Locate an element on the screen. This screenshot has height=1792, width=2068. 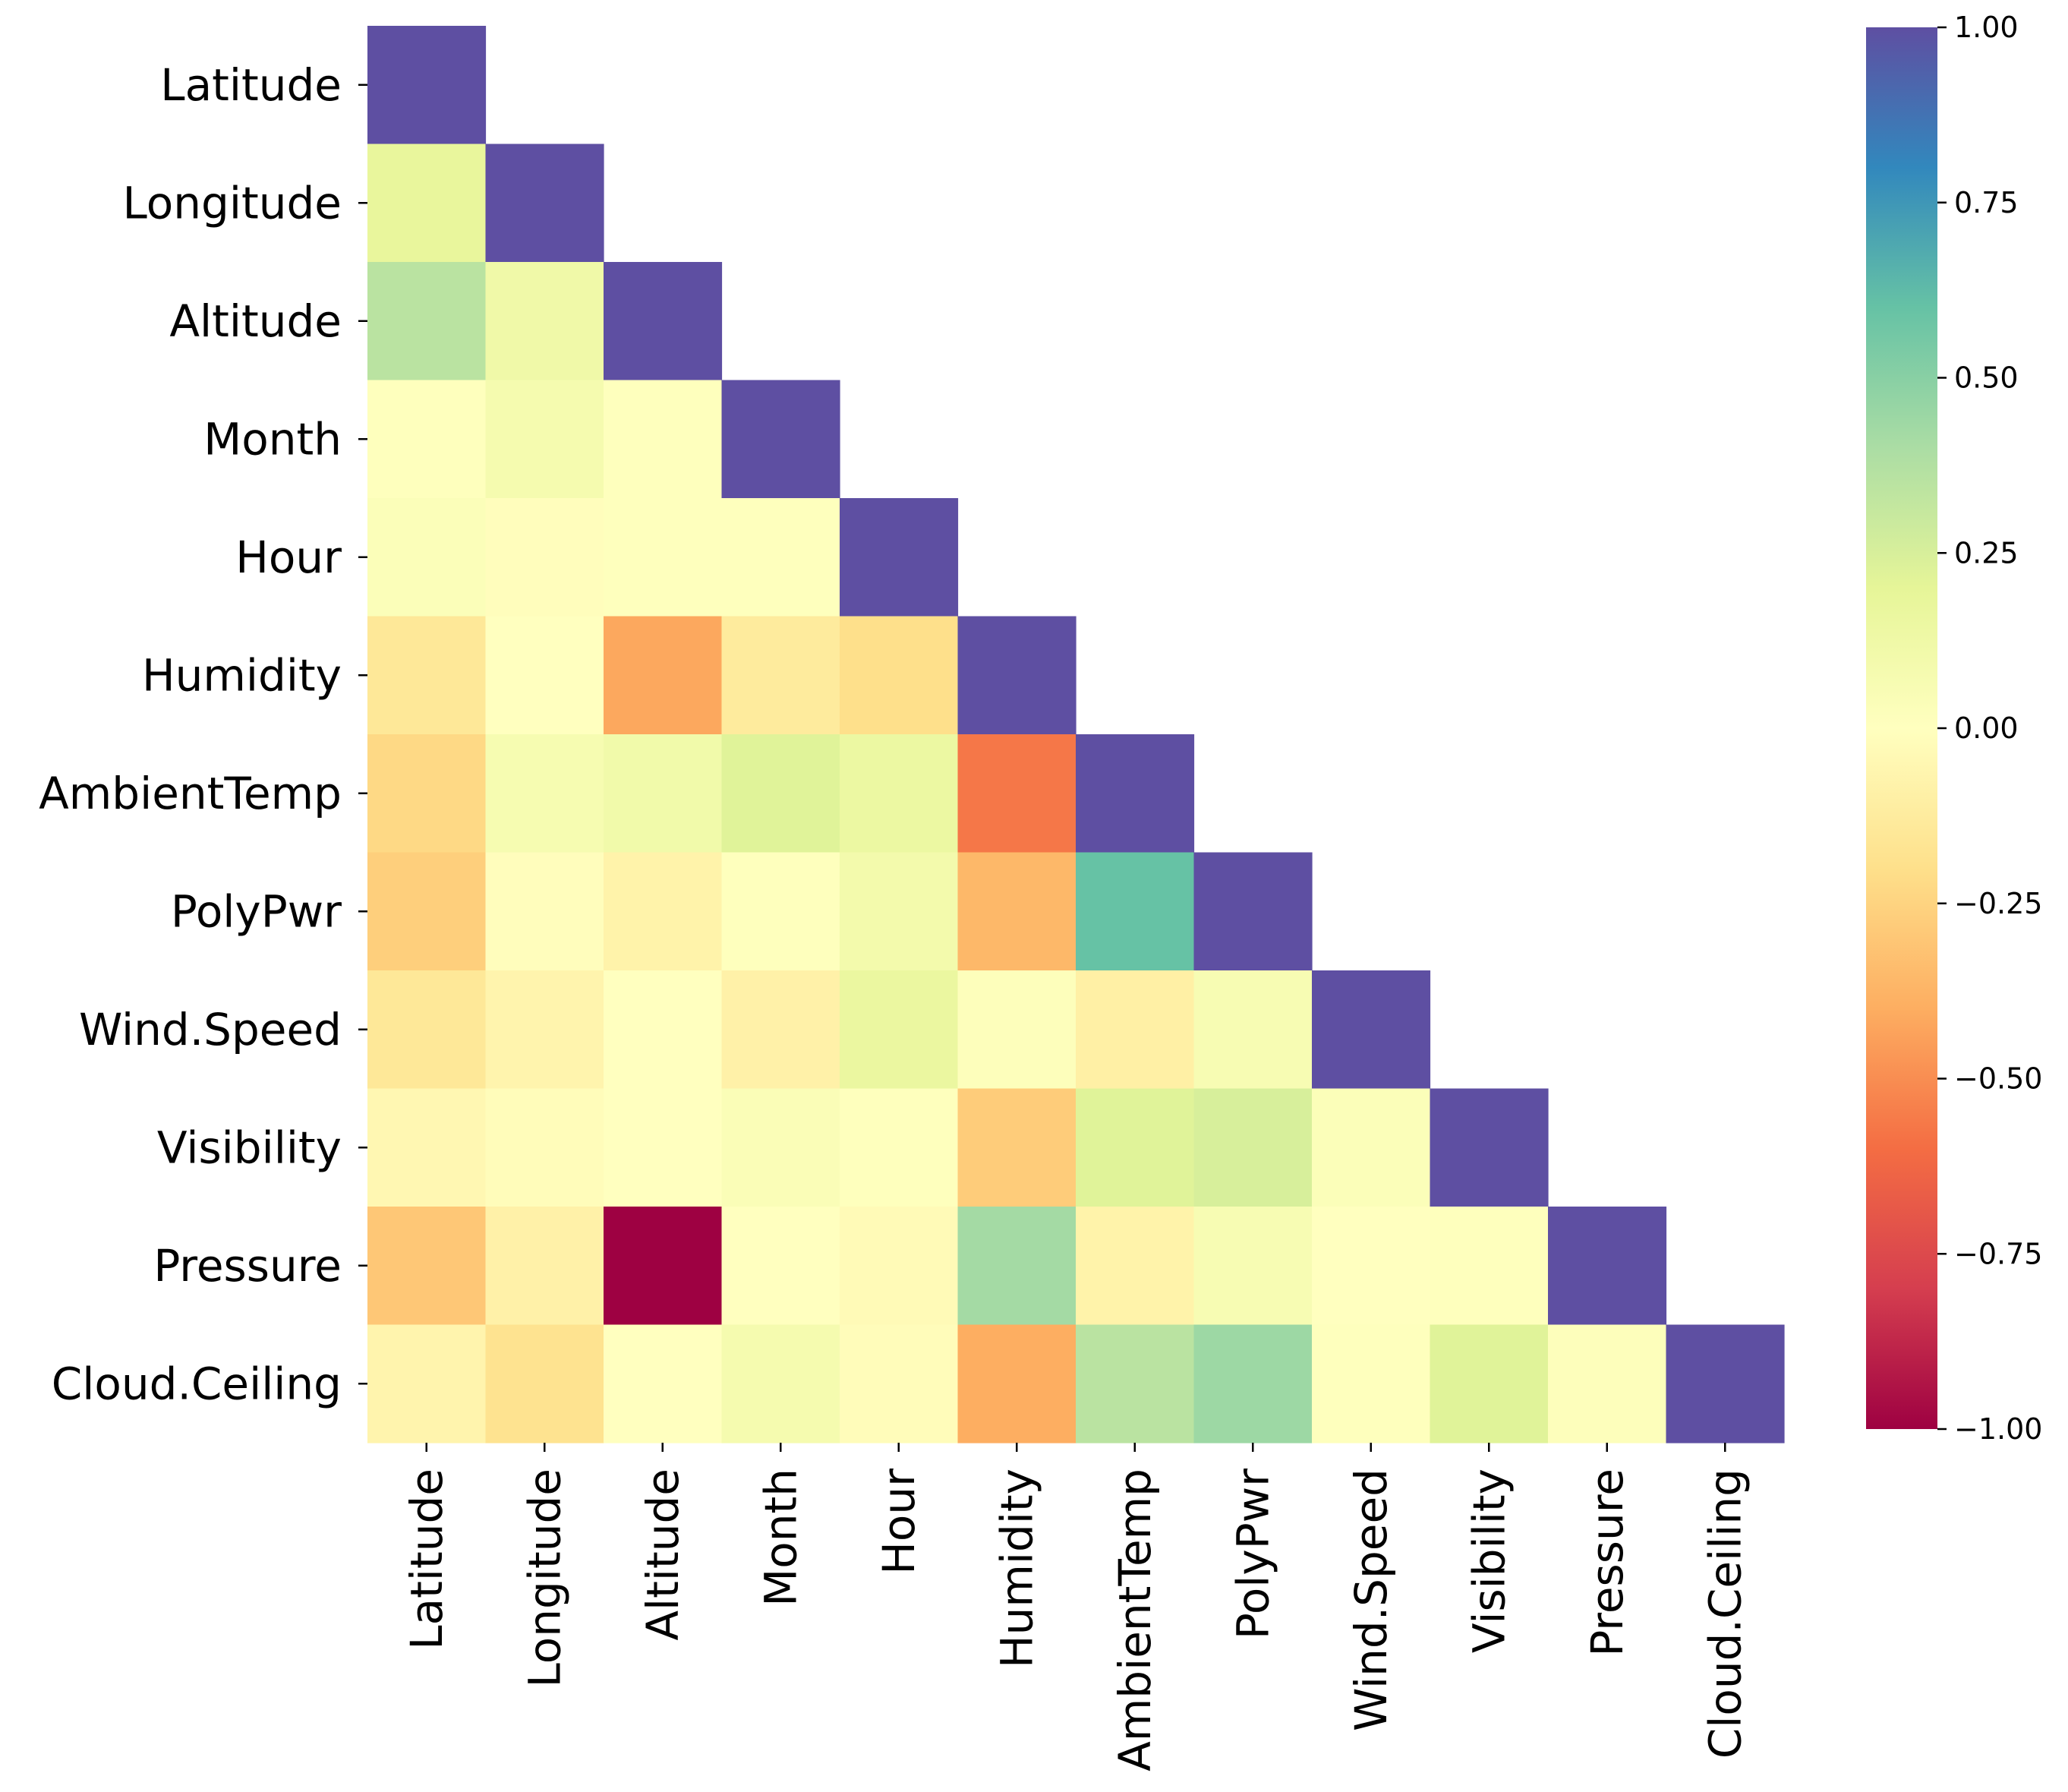
heatmap-cell-visibility-polypwr is located at coordinates (1253, 1147).